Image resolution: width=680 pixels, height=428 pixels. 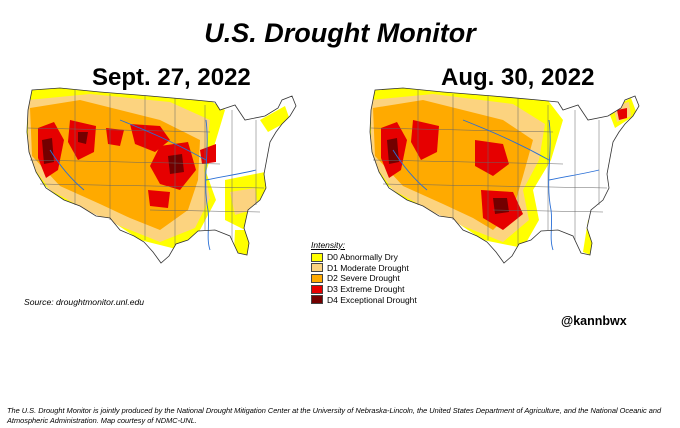 What do you see at coordinates (317, 289) in the screenshot?
I see `legend-swatch-d3` at bounding box center [317, 289].